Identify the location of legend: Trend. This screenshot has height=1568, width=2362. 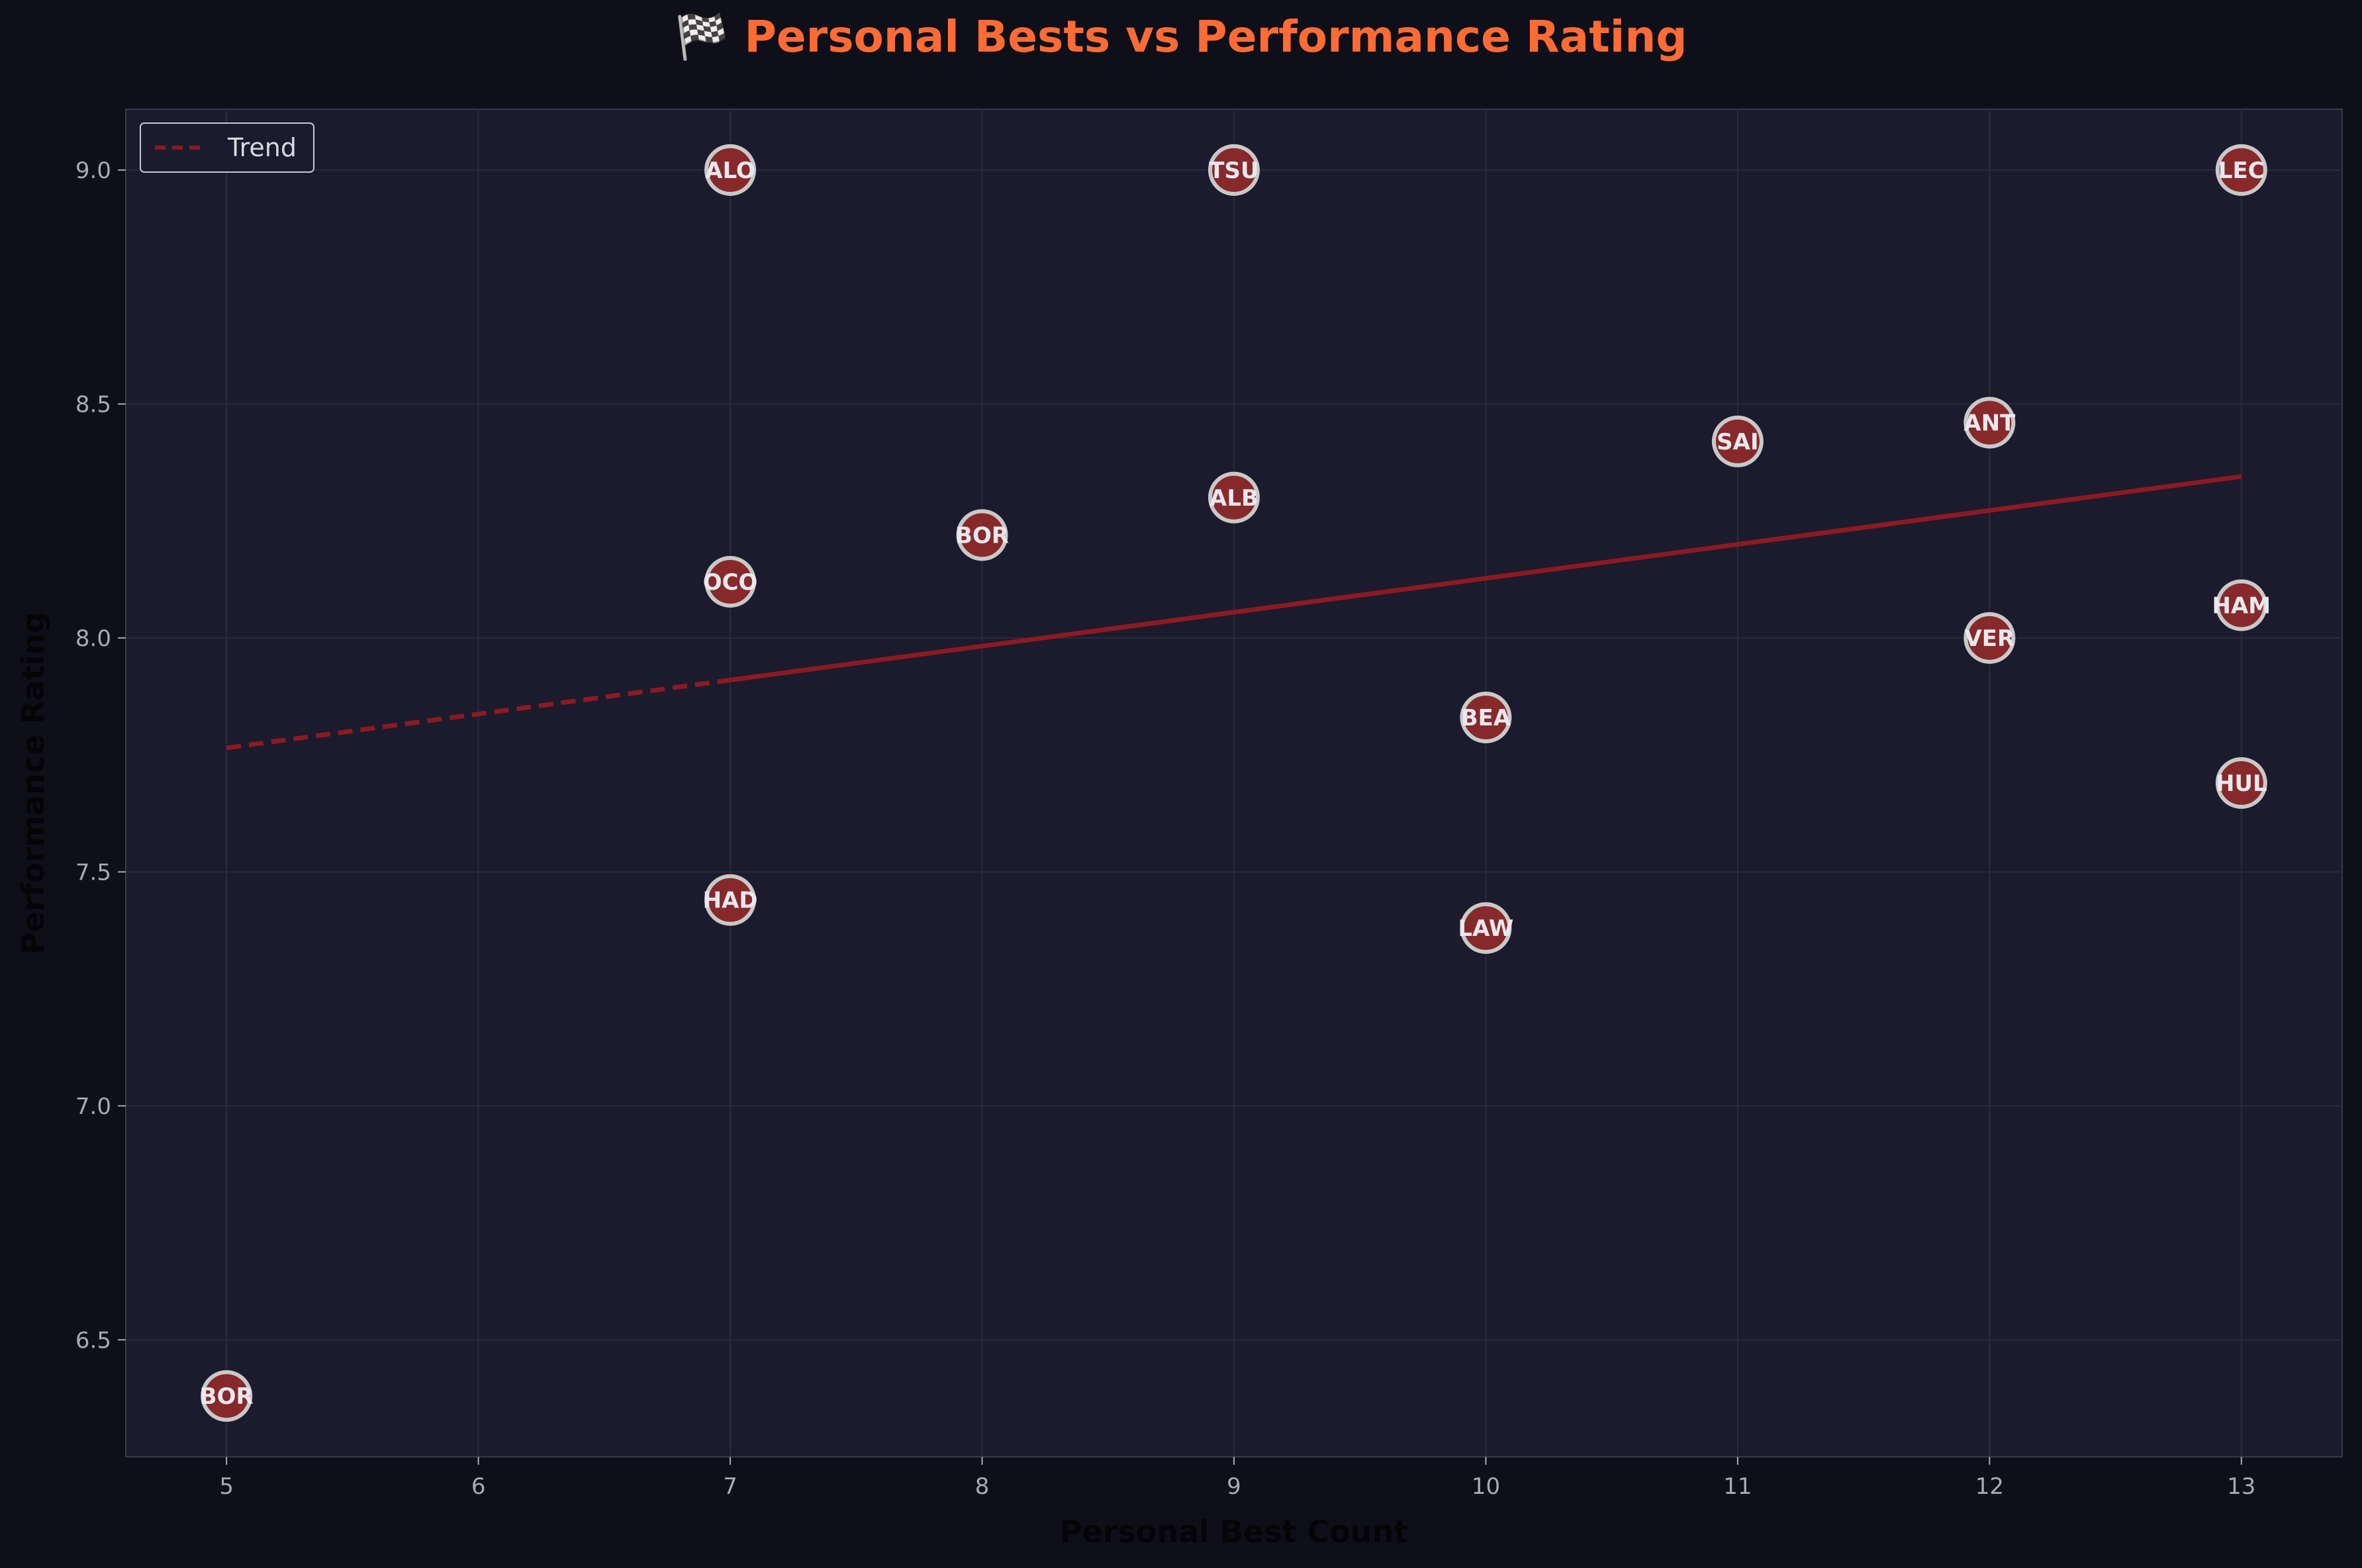
(227, 147).